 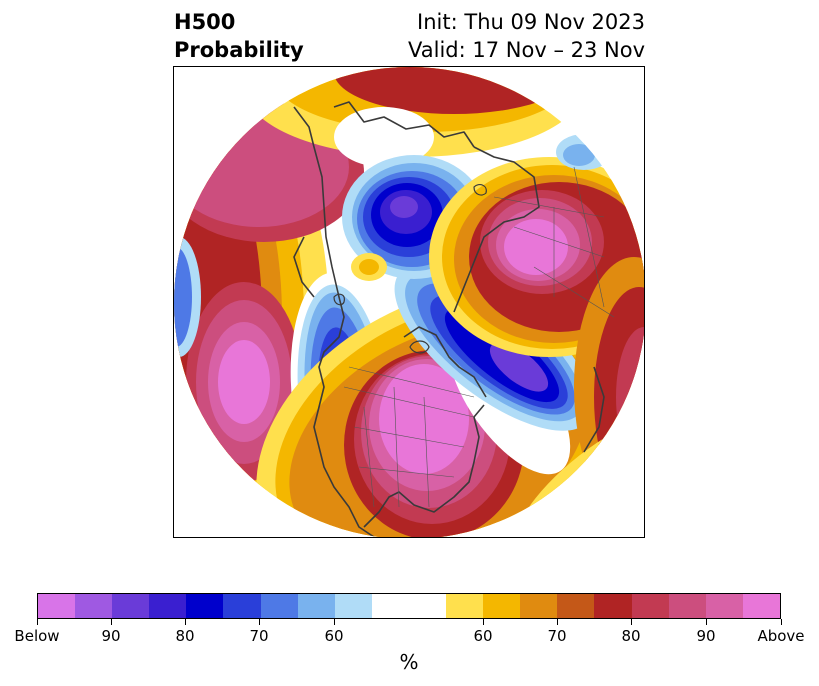 I want to click on map-title: H500 Probability, so click(x=239, y=36).